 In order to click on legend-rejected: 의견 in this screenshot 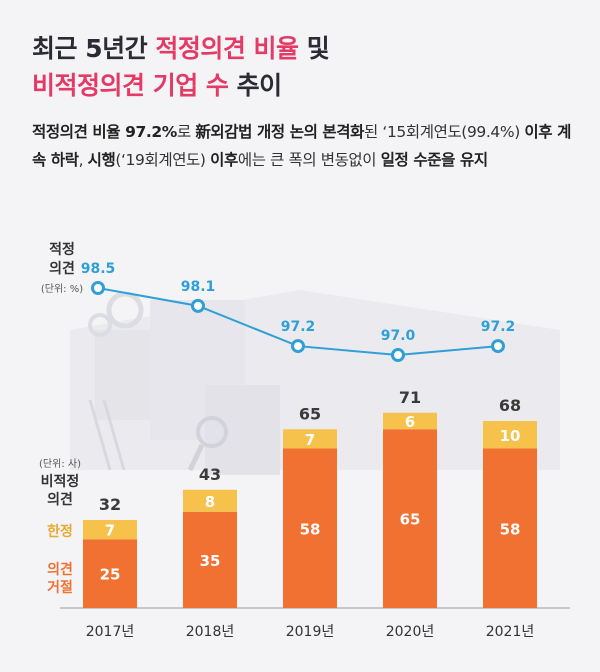, I will do `click(60, 569)`.